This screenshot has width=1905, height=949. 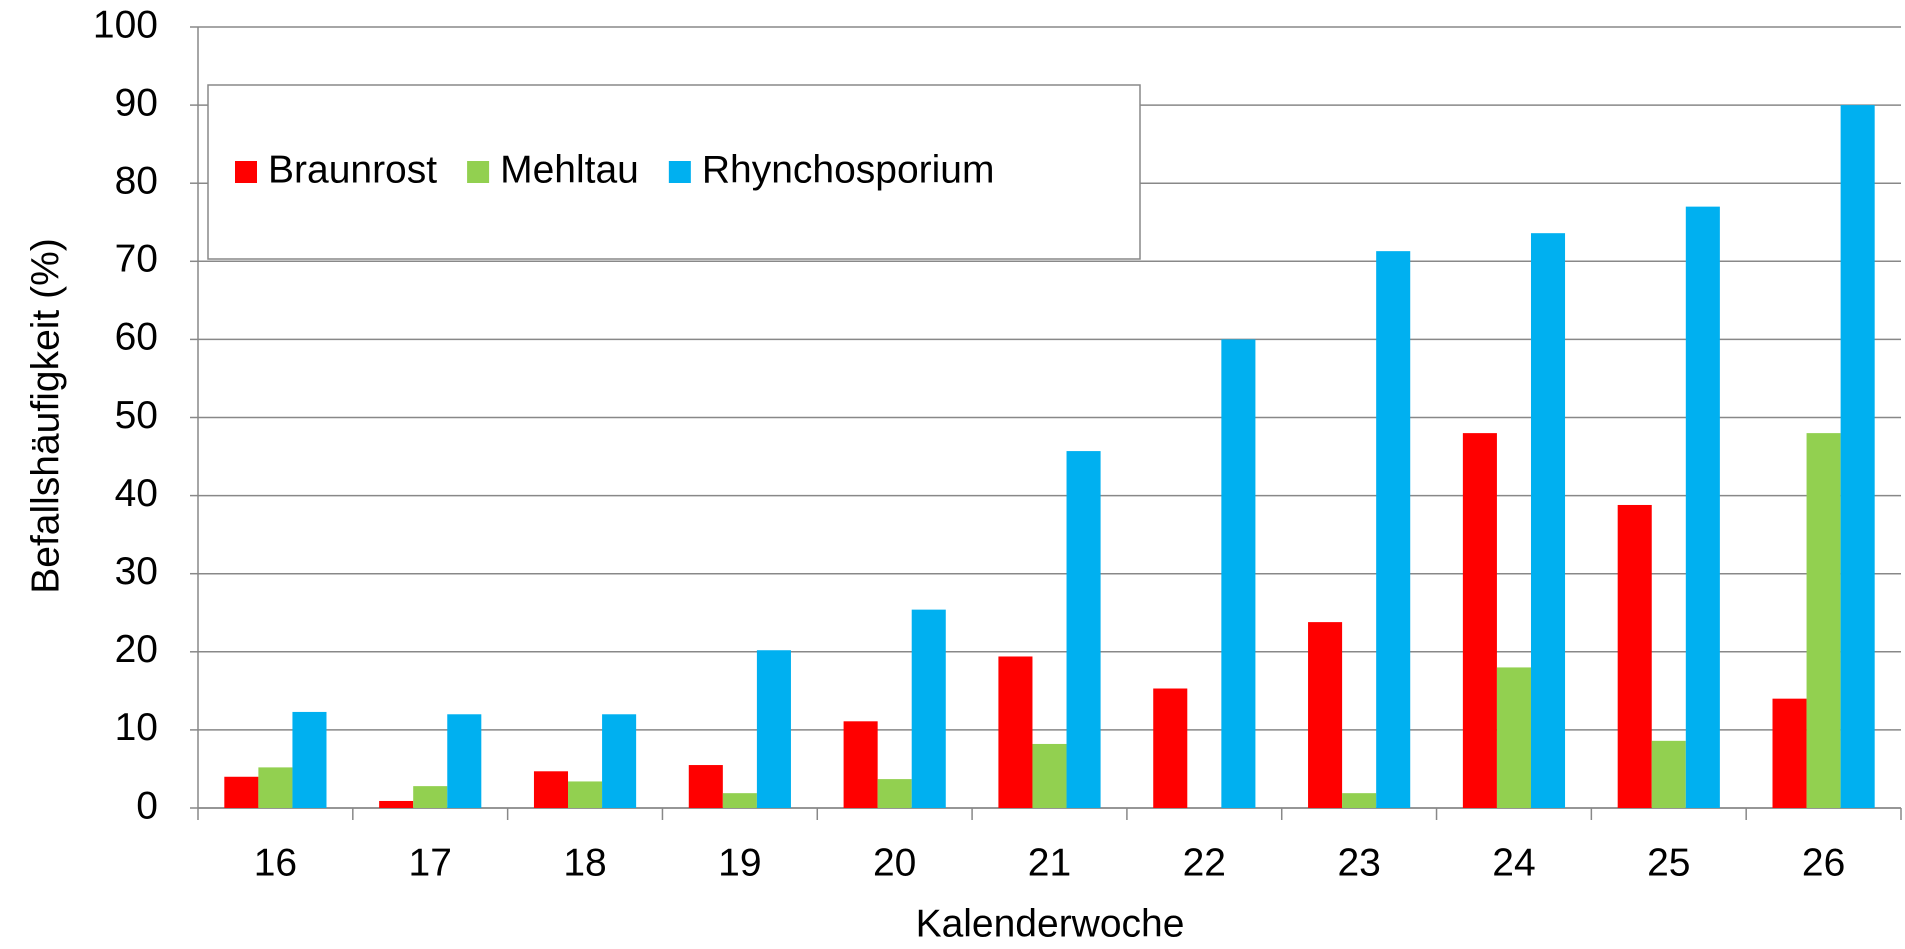 What do you see at coordinates (848, 169) in the screenshot?
I see `legend-label: Rhynchosporium` at bounding box center [848, 169].